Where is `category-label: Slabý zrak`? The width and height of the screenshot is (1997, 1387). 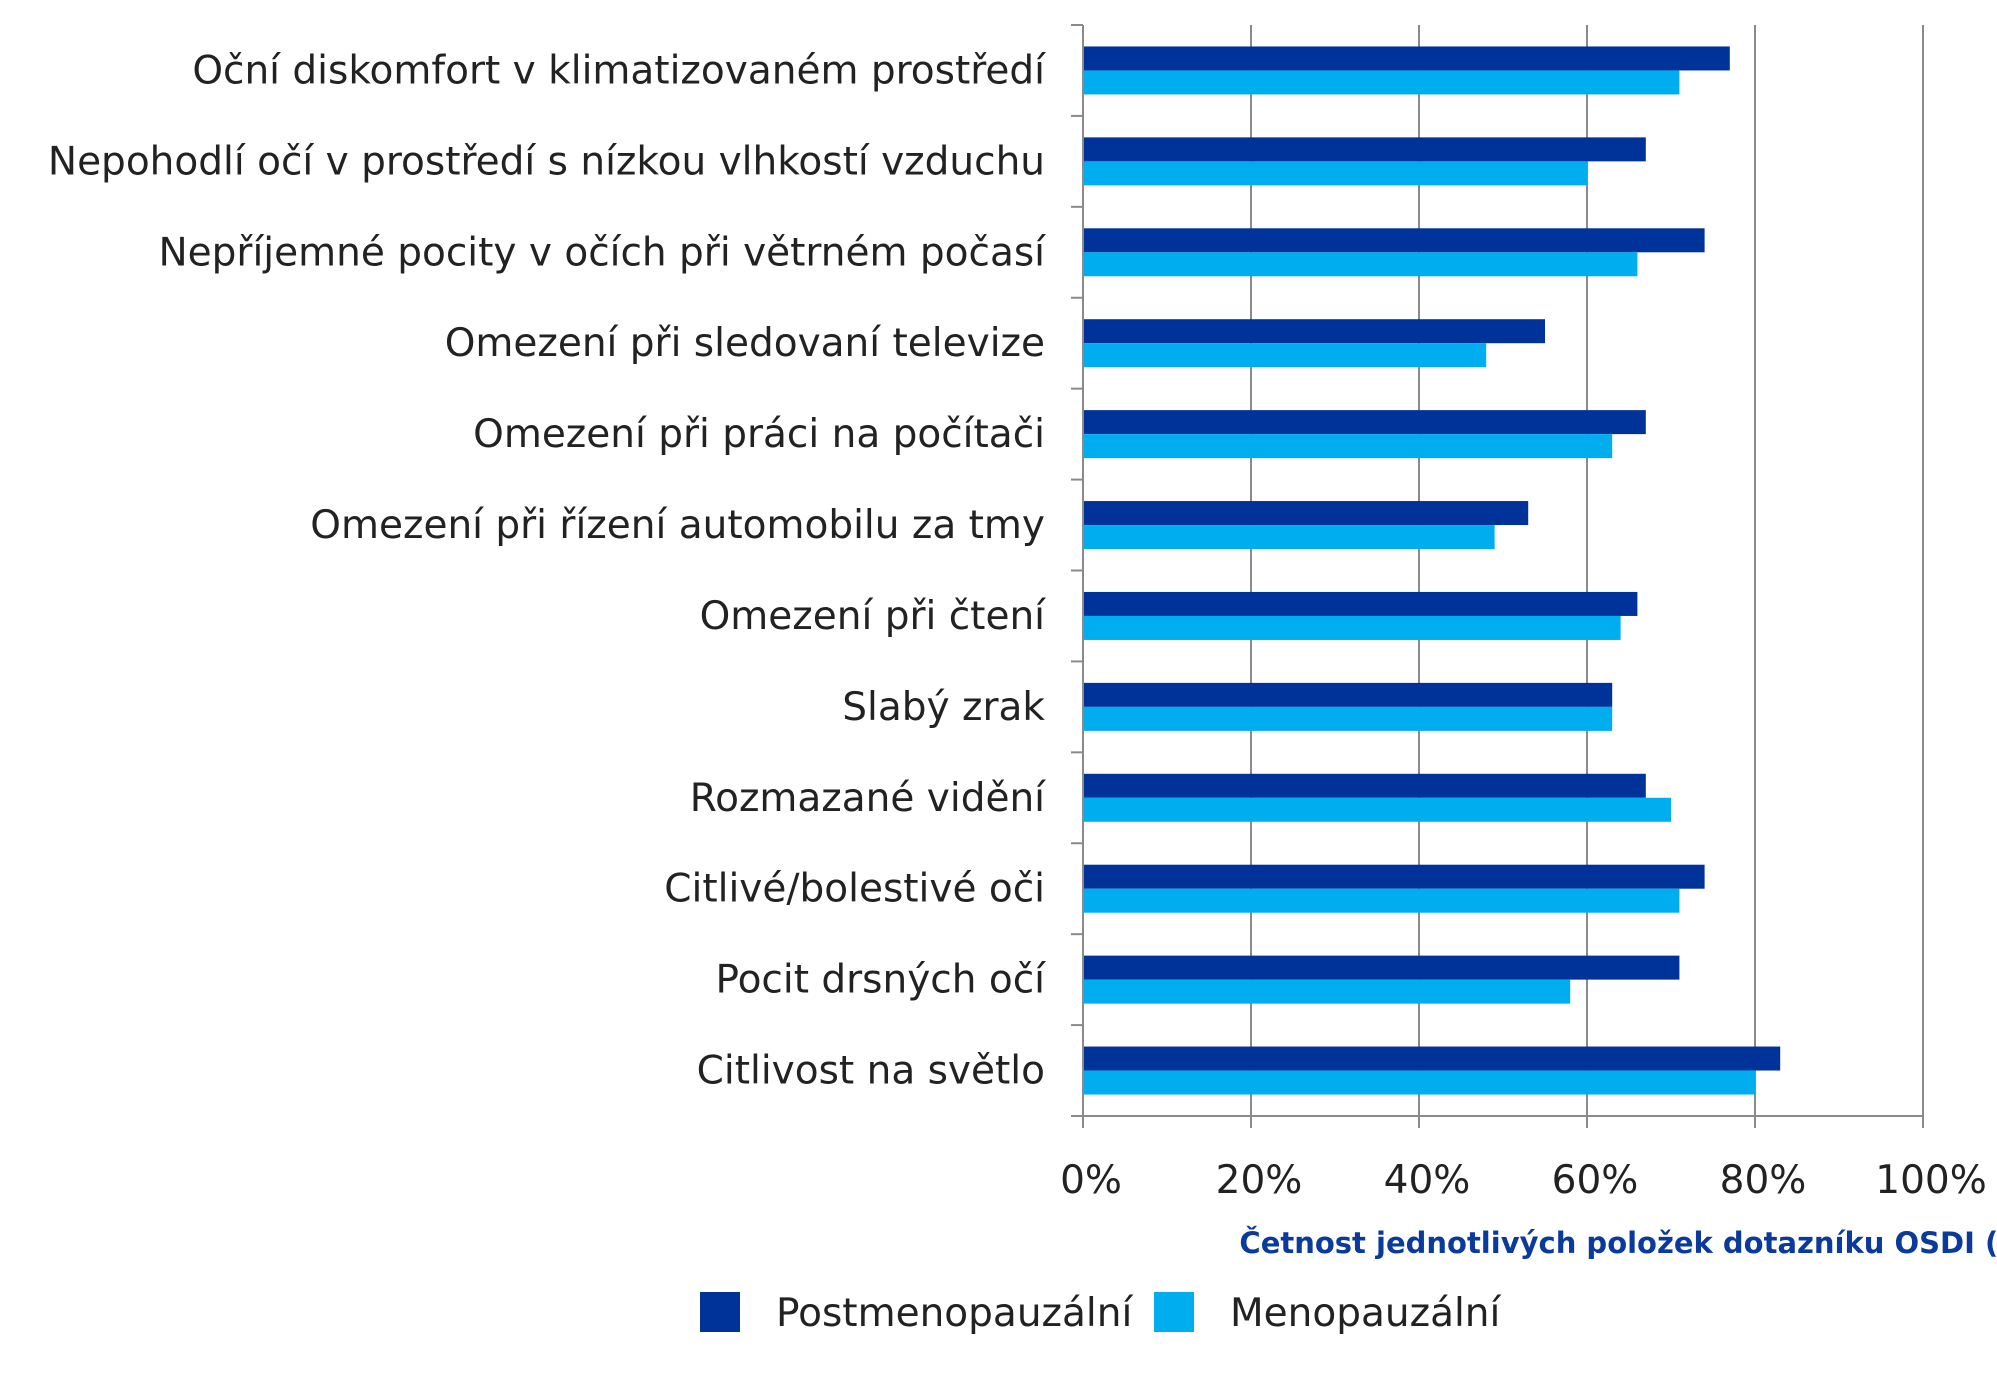
category-label: Slabý zrak is located at coordinates (943, 707).